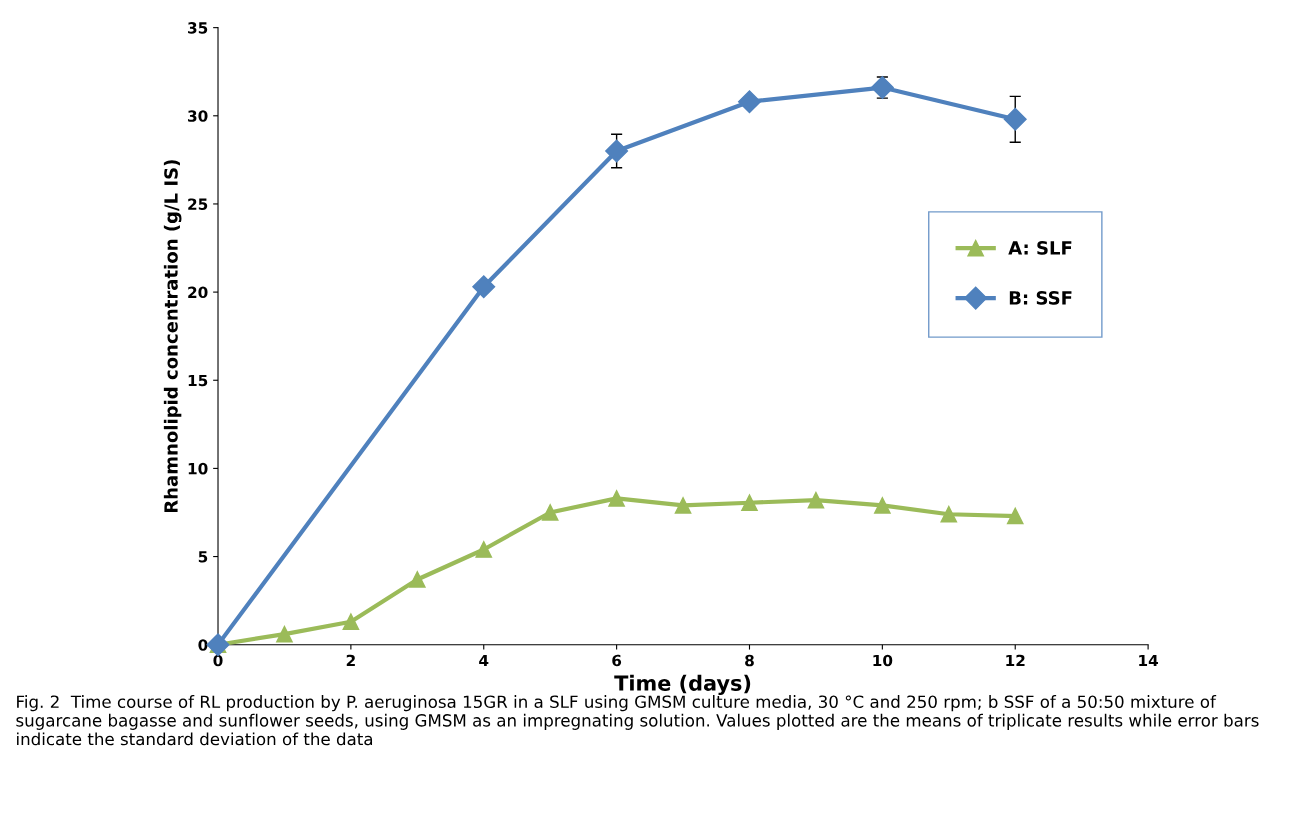  Describe the element at coordinates (1040, 248) in the screenshot. I see `legend-label: A: SLF` at that location.